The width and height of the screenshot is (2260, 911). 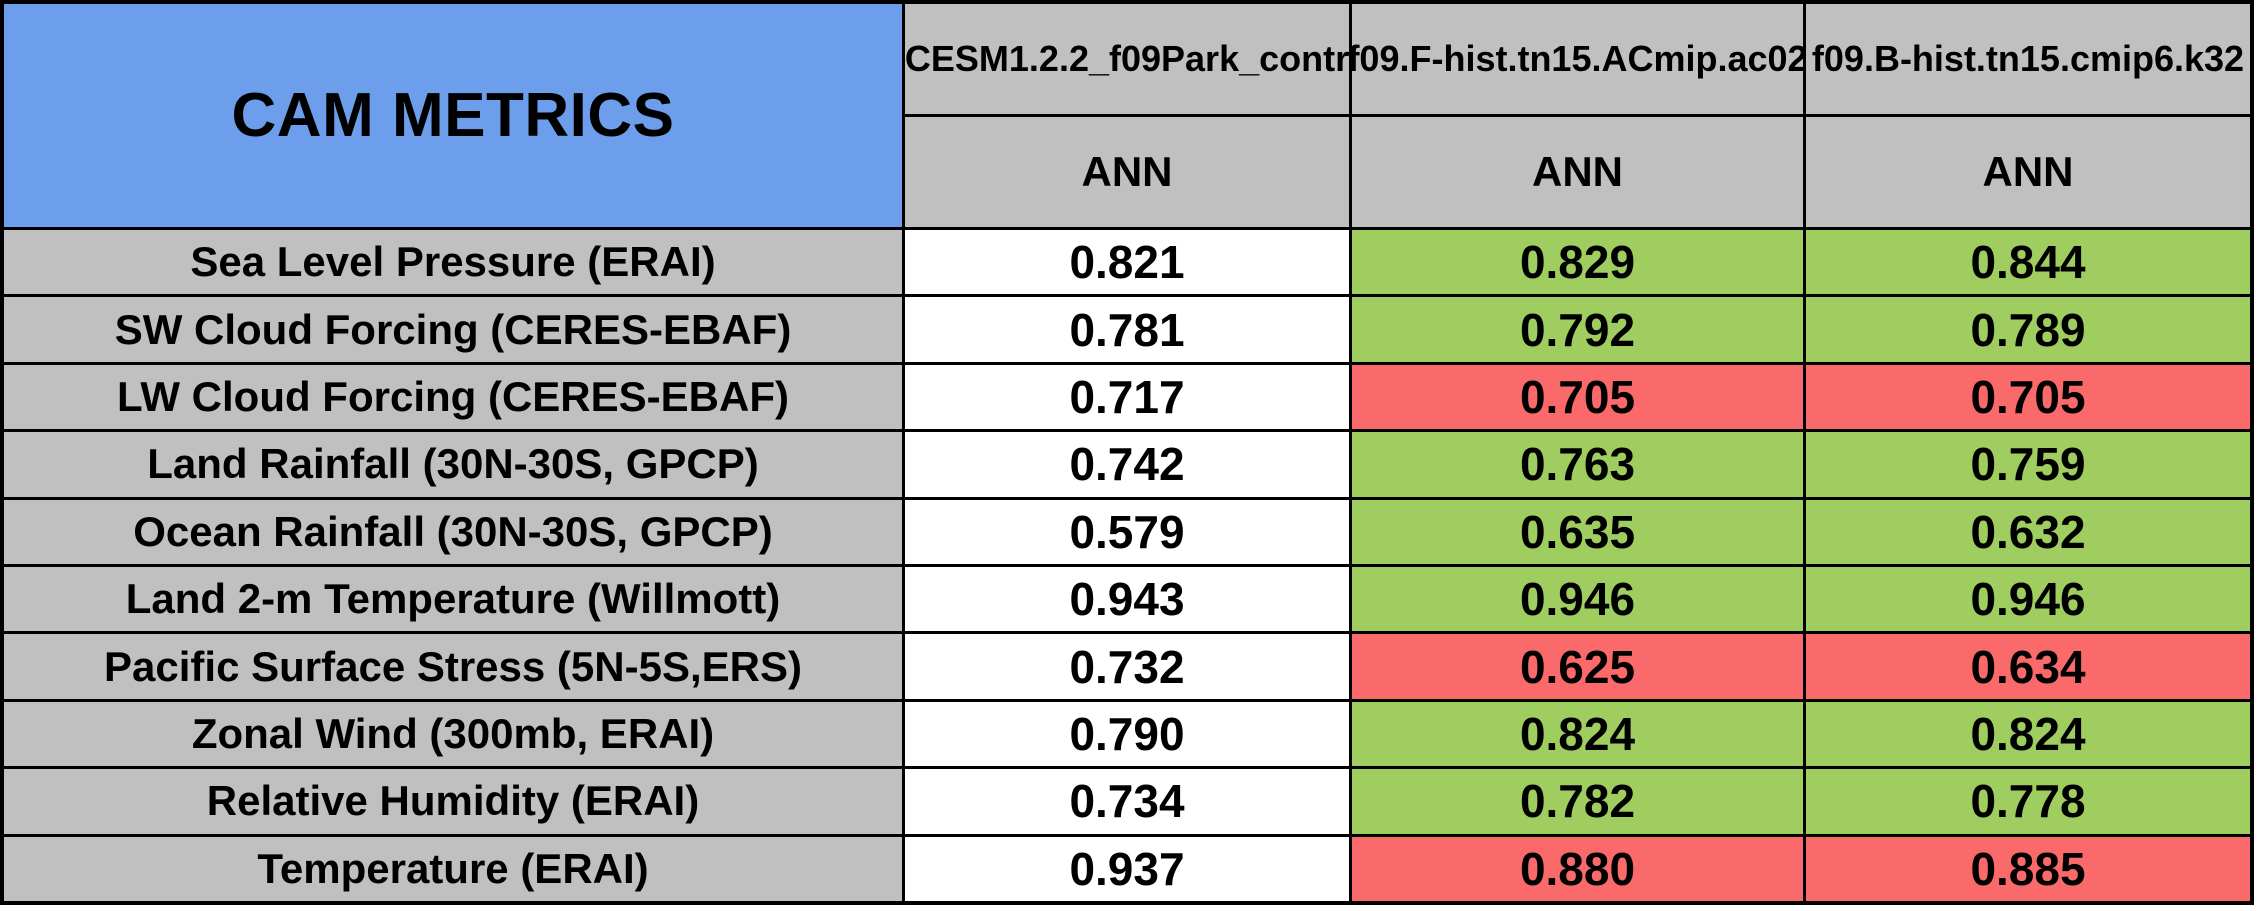 I want to click on experiment-name-header: f09.F-hist.tn15.ACmip.ac02, so click(x=1577, y=59).